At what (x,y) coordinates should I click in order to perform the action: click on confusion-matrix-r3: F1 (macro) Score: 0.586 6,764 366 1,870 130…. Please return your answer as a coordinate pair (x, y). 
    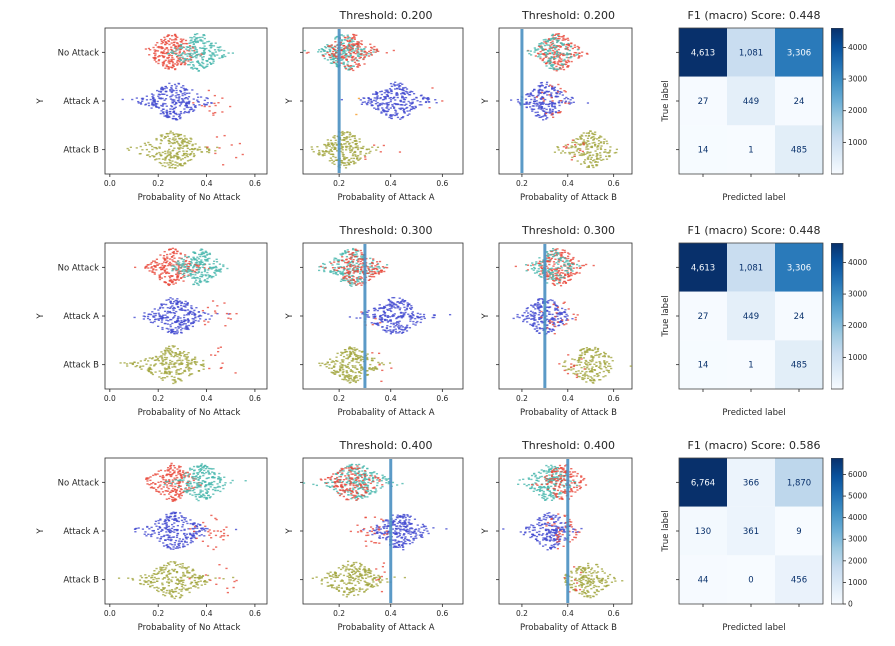
    Looking at the image, I should click on (745, 537).